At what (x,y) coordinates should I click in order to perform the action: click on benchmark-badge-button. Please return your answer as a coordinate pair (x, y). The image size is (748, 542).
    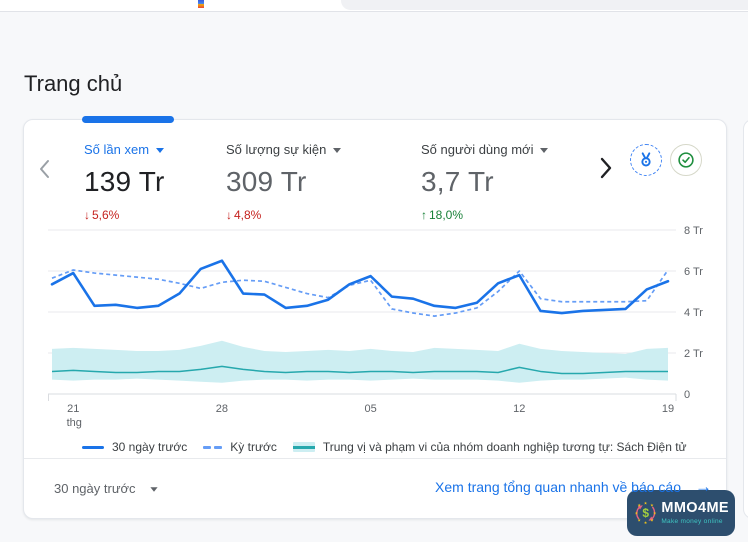
    Looking at the image, I should click on (646, 160).